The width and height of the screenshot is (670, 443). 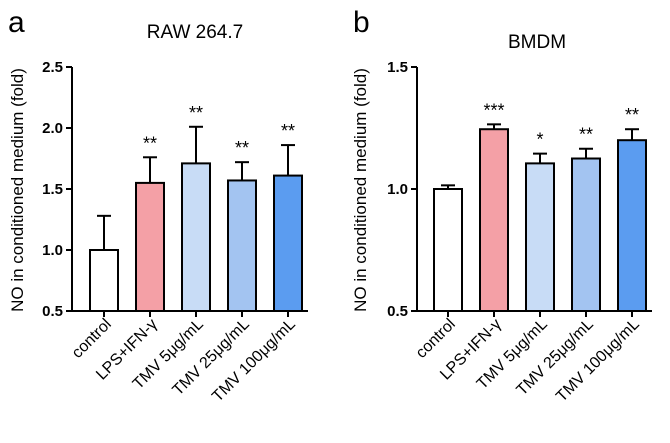 What do you see at coordinates (52, 250) in the screenshot?
I see `panel-a-y-tick-label: 1.0` at bounding box center [52, 250].